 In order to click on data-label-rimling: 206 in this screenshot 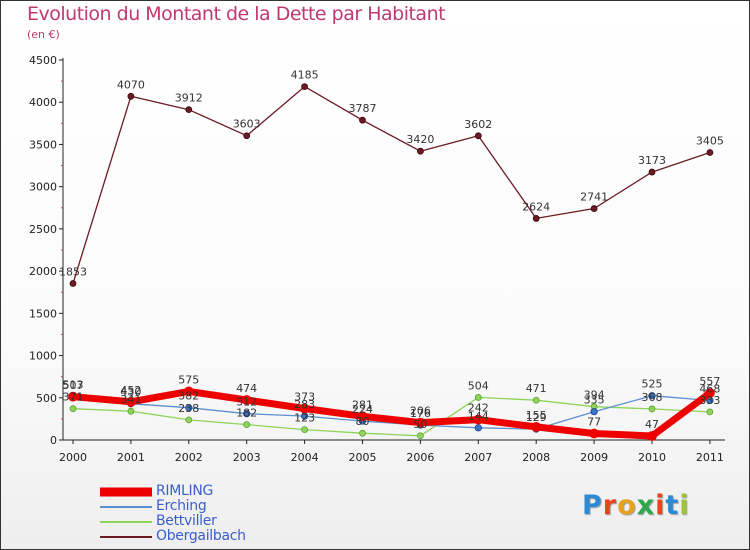, I will do `click(420, 411)`.